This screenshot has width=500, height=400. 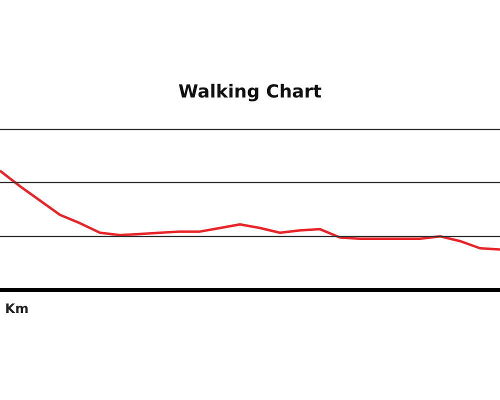 What do you see at coordinates (250, 92) in the screenshot?
I see `chart-title: Walking Chart` at bounding box center [250, 92].